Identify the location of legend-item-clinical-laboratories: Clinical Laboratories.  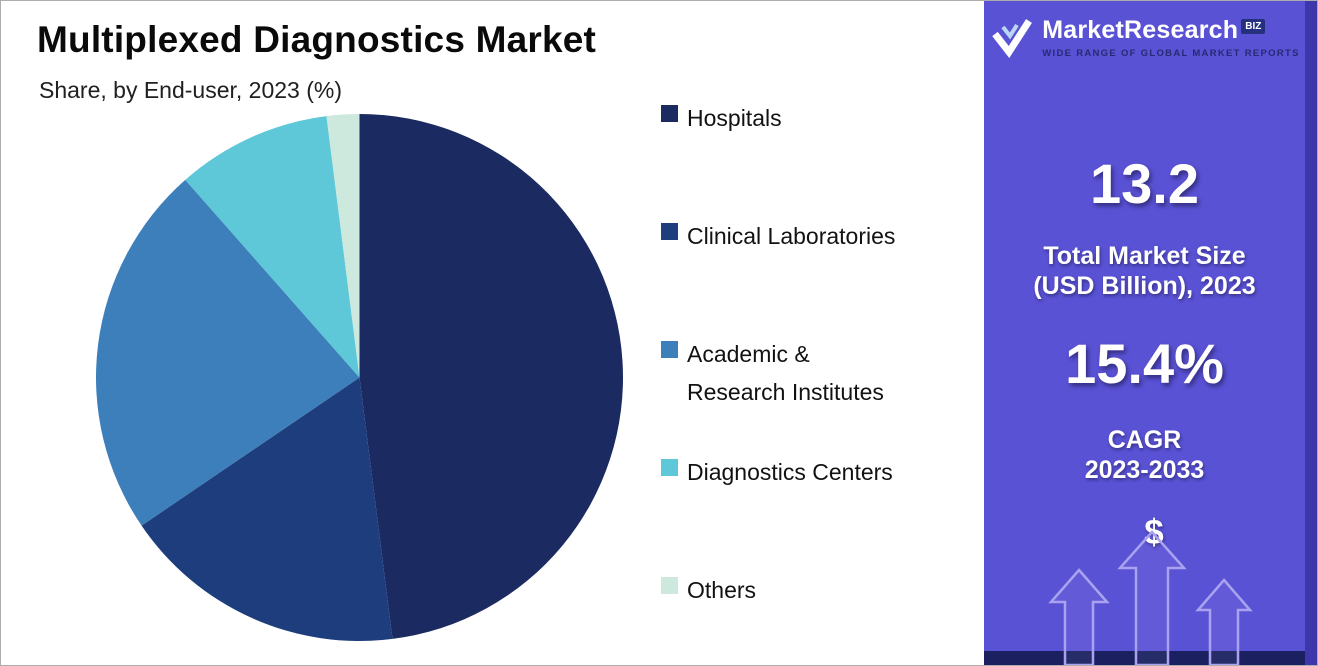
(811, 236).